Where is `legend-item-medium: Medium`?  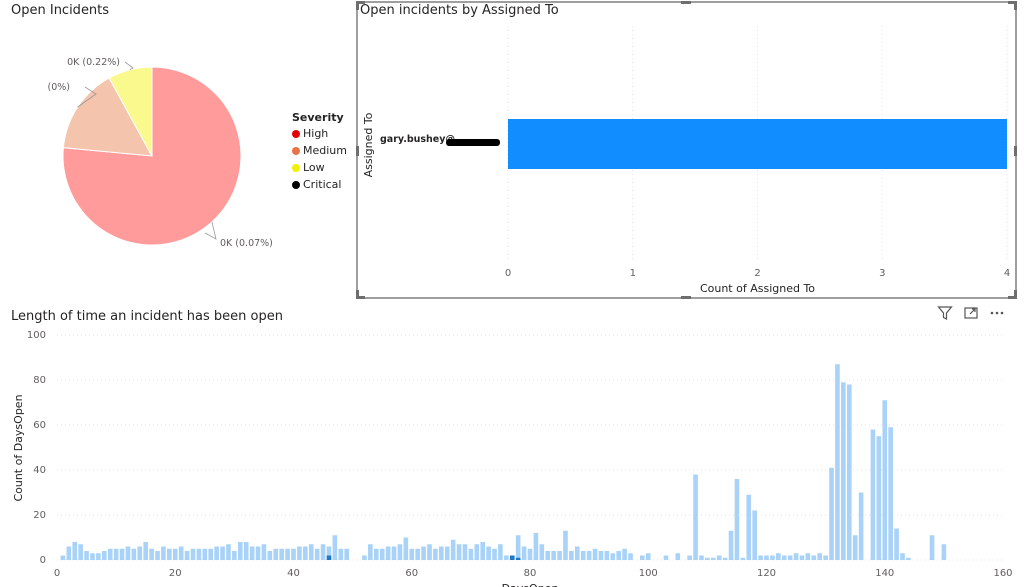
legend-item-medium: Medium is located at coordinates (319, 150).